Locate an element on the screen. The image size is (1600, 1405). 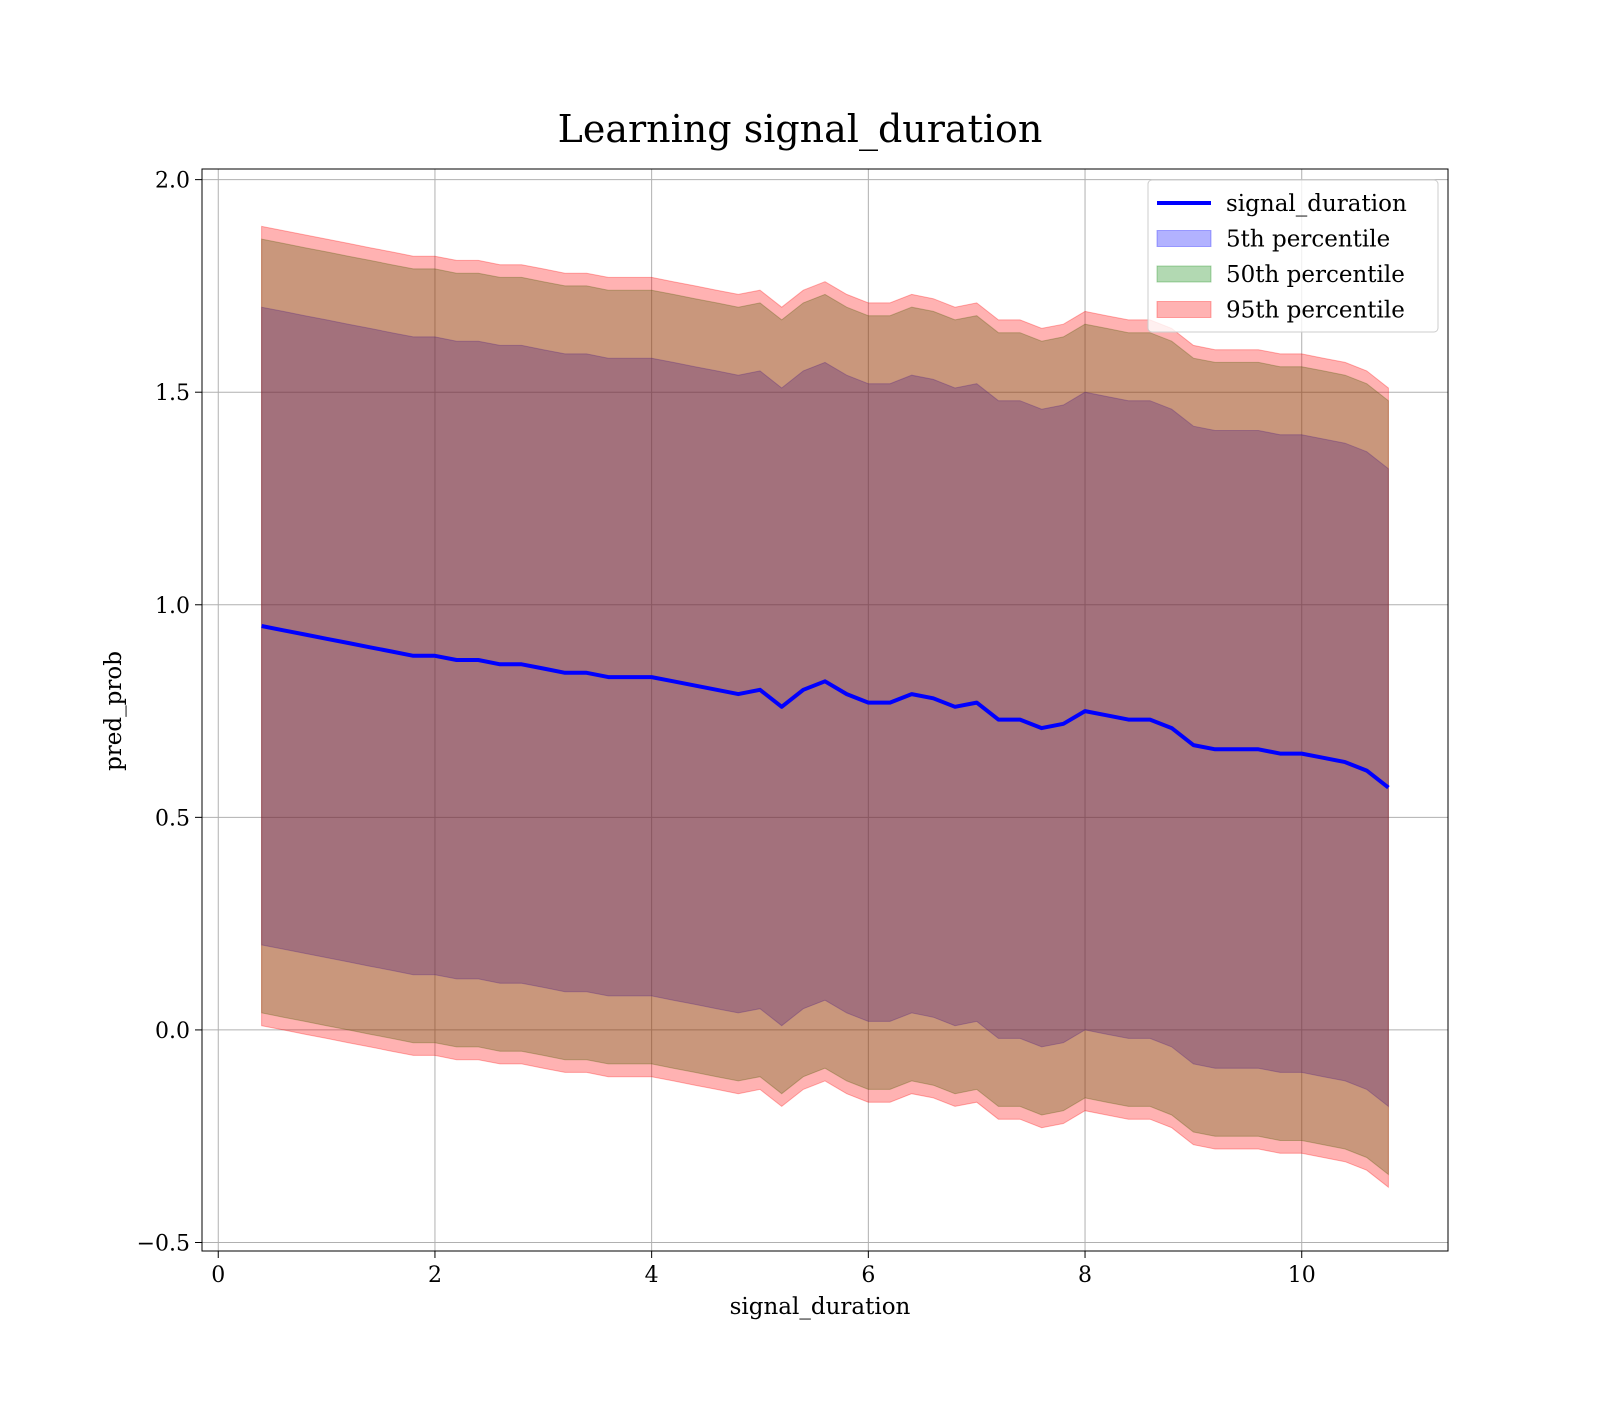
y-tick-label-5: 2.0 is located at coordinates (172, 181).